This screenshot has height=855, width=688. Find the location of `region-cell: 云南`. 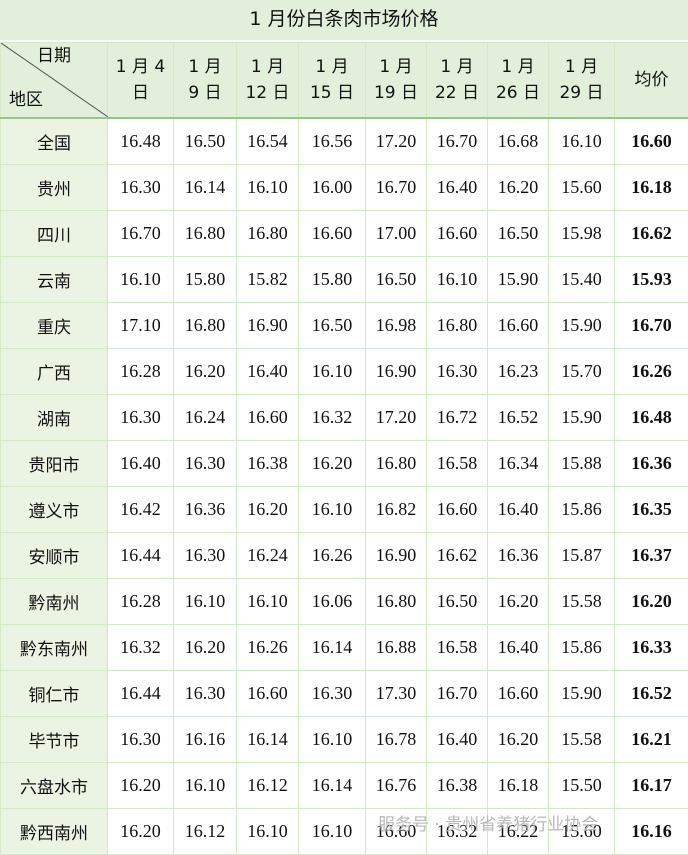

region-cell: 云南 is located at coordinates (54, 280).